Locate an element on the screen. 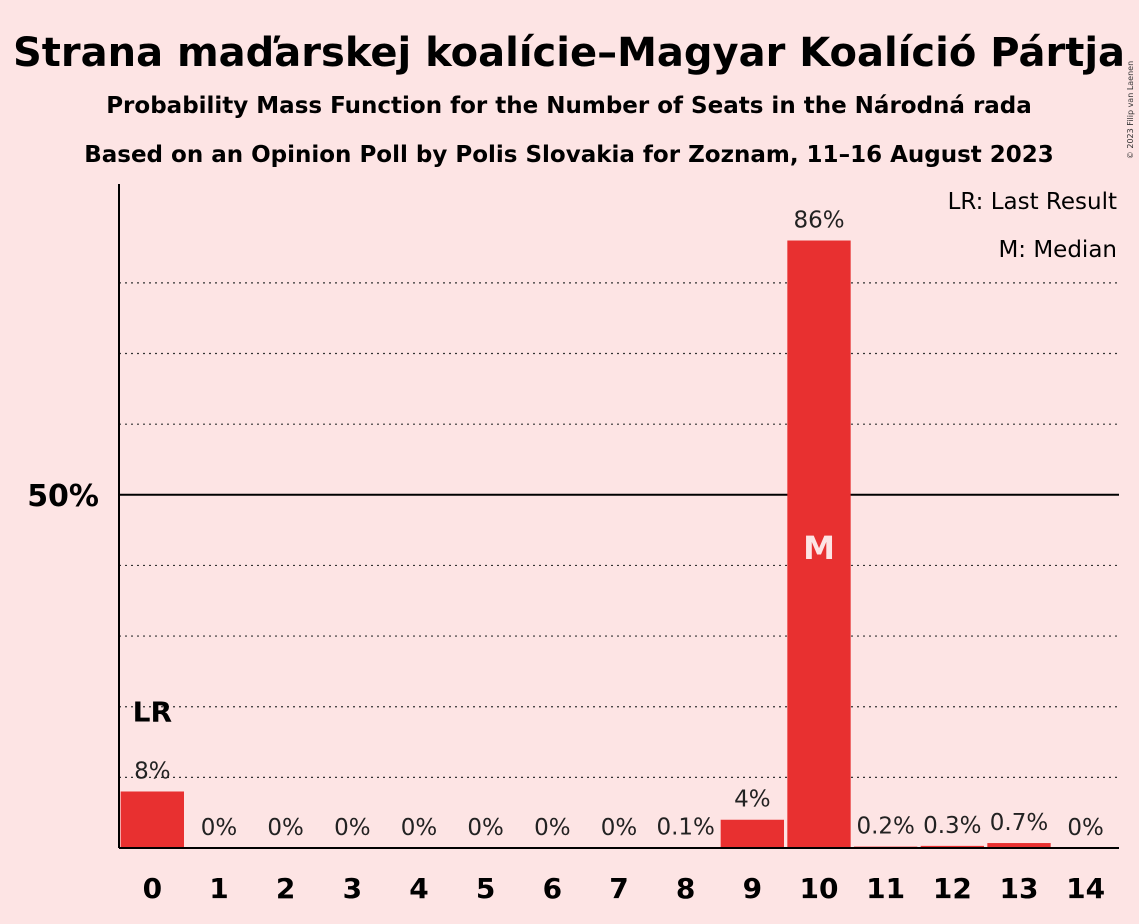 The image size is (1139, 924). legend-median: M: Median is located at coordinates (1057, 250).